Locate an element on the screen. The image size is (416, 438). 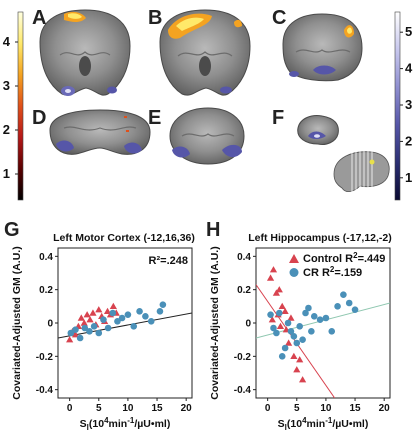
brain-slice-d is located at coordinates (100, 132).